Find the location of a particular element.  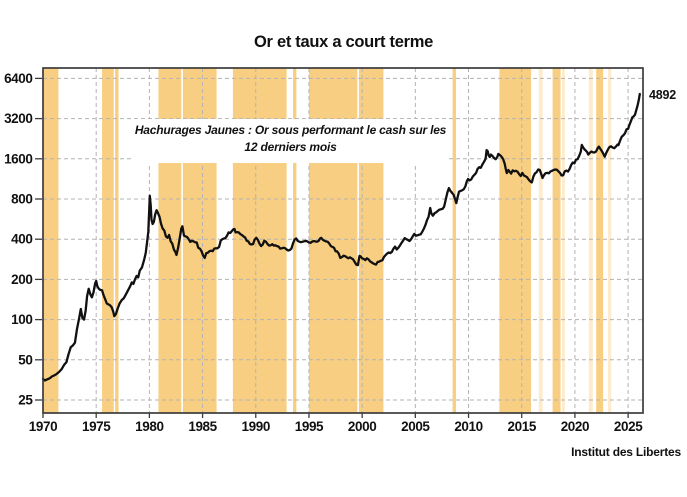

source-credit: Institut des Libertes is located at coordinates (626, 452).